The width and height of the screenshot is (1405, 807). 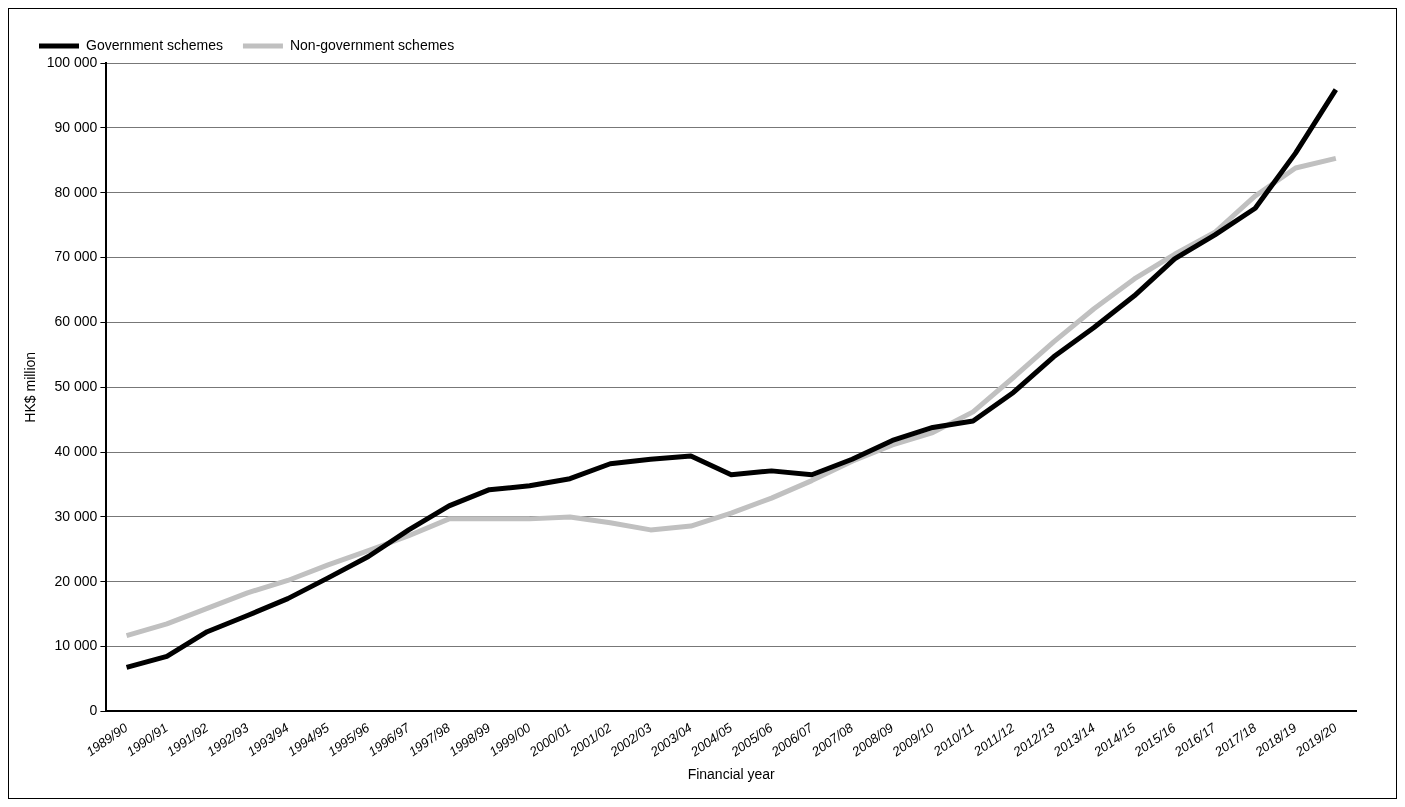 I want to click on y-tick-label: 70 000, so click(x=76, y=256).